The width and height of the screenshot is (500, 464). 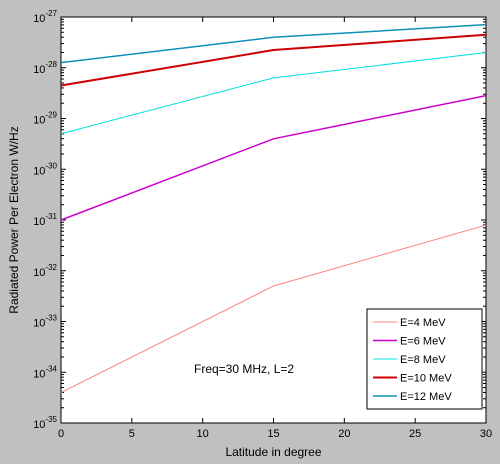 What do you see at coordinates (45, 17) in the screenshot?
I see `y-tick-label: 10-27` at bounding box center [45, 17].